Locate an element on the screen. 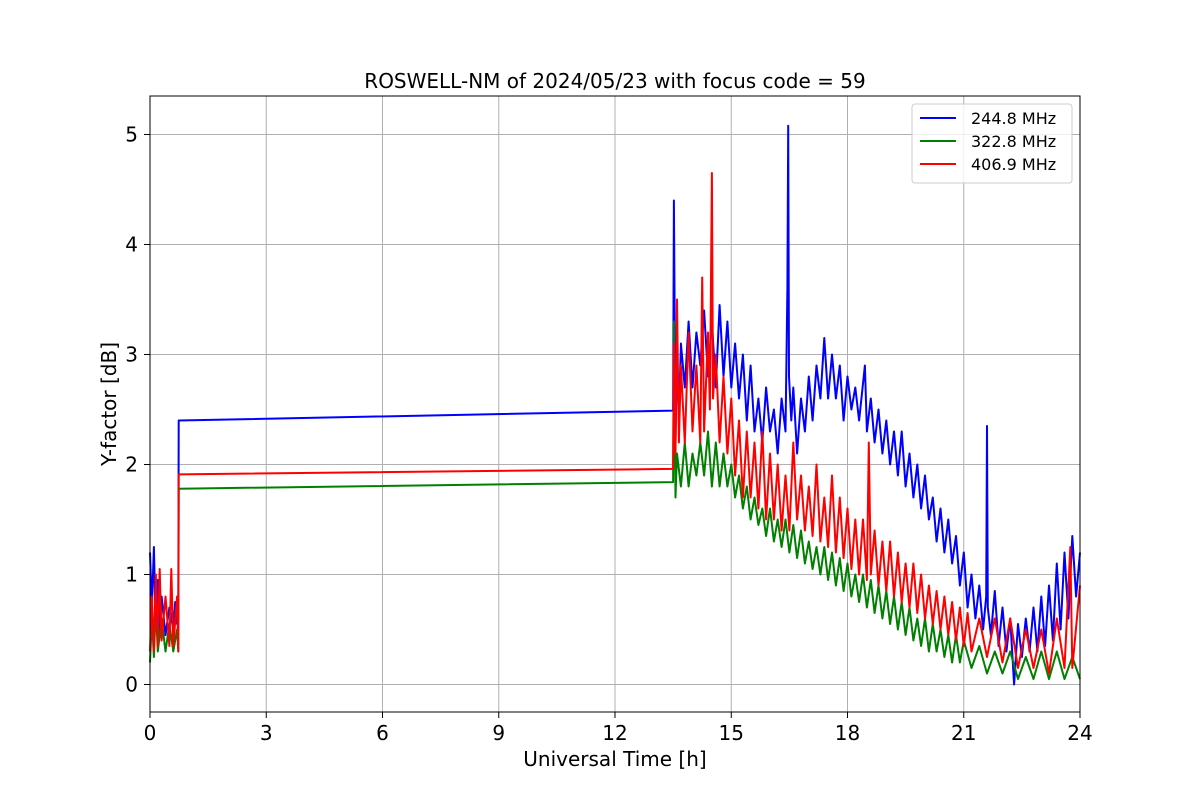  x-tick-label: 9 is located at coordinates (498, 733).